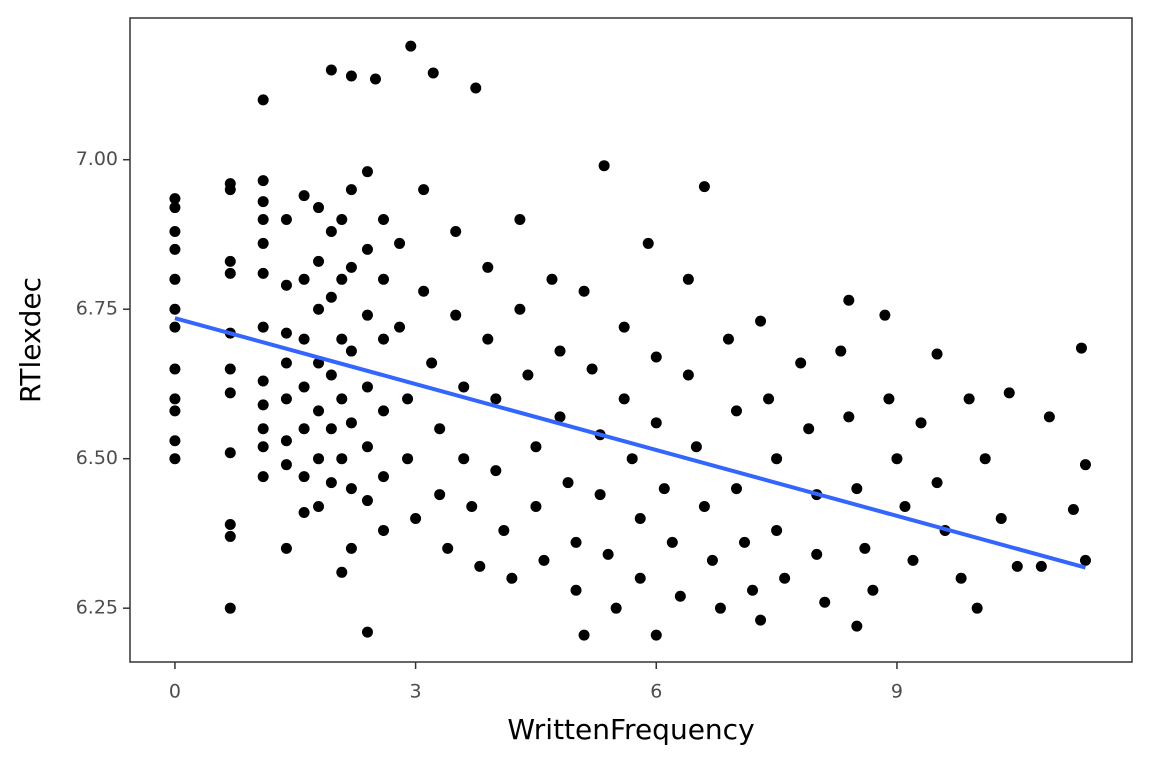  Describe the element at coordinates (897, 692) in the screenshot. I see `x-tick-label: 9` at that location.